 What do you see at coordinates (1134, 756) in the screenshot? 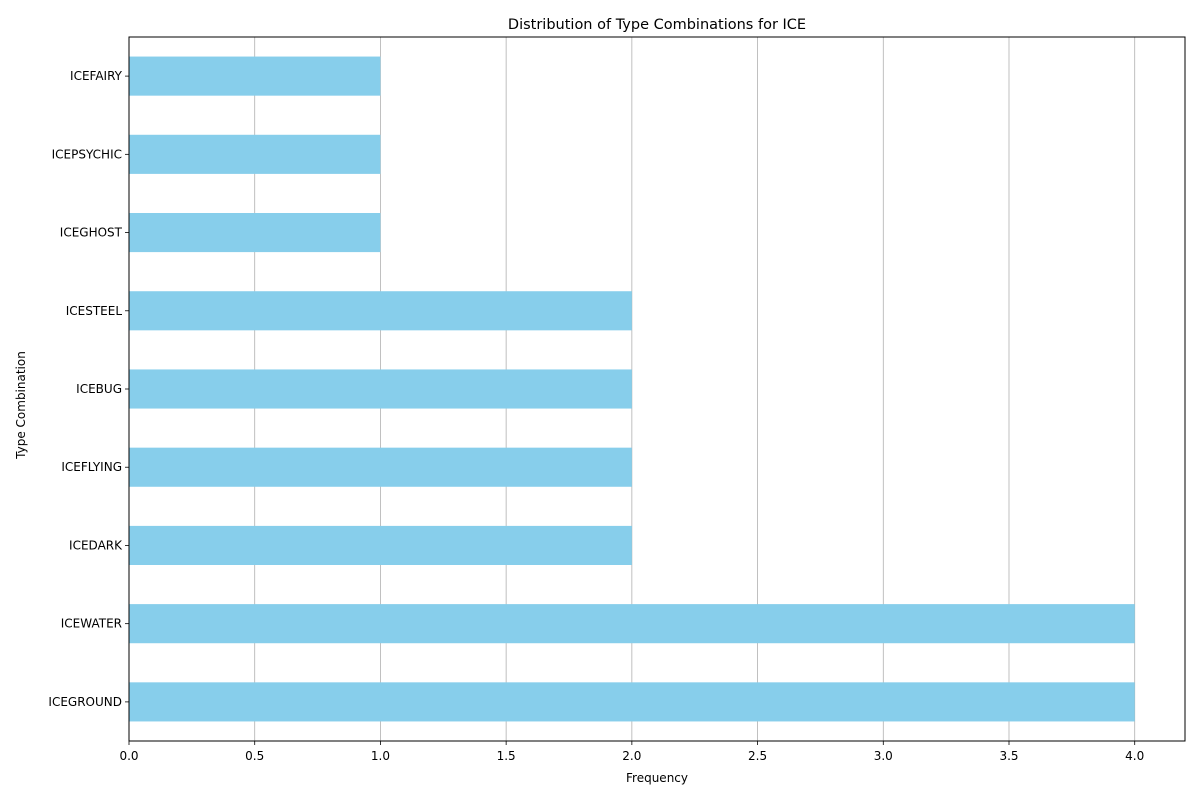
I see `x-tick-label: 4.0` at bounding box center [1134, 756].